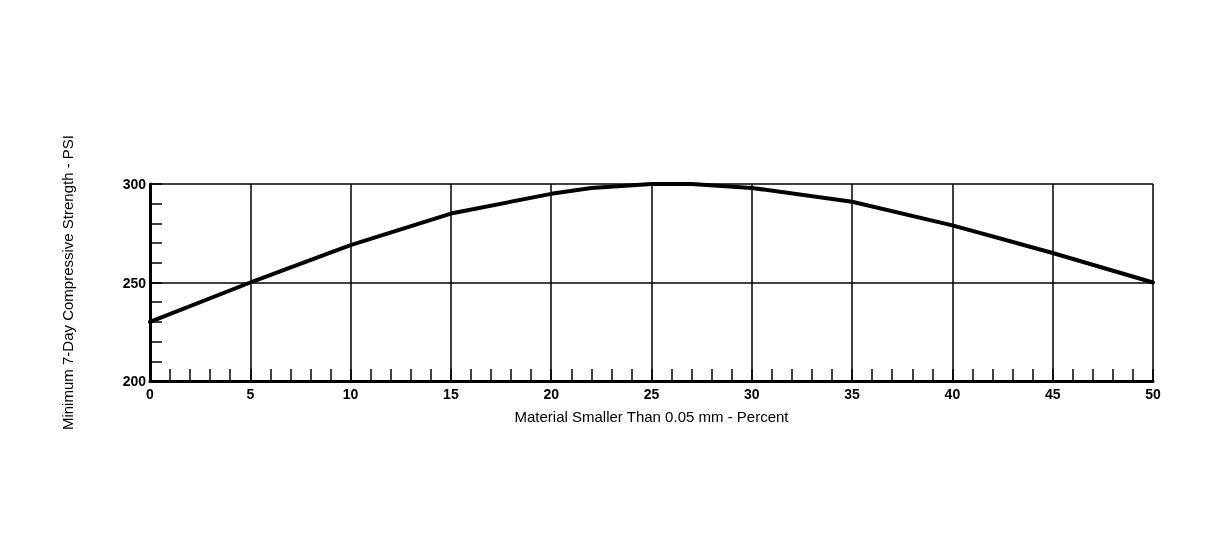 The width and height of the screenshot is (1213, 537). I want to click on y-tick-label: 250, so click(134, 282).